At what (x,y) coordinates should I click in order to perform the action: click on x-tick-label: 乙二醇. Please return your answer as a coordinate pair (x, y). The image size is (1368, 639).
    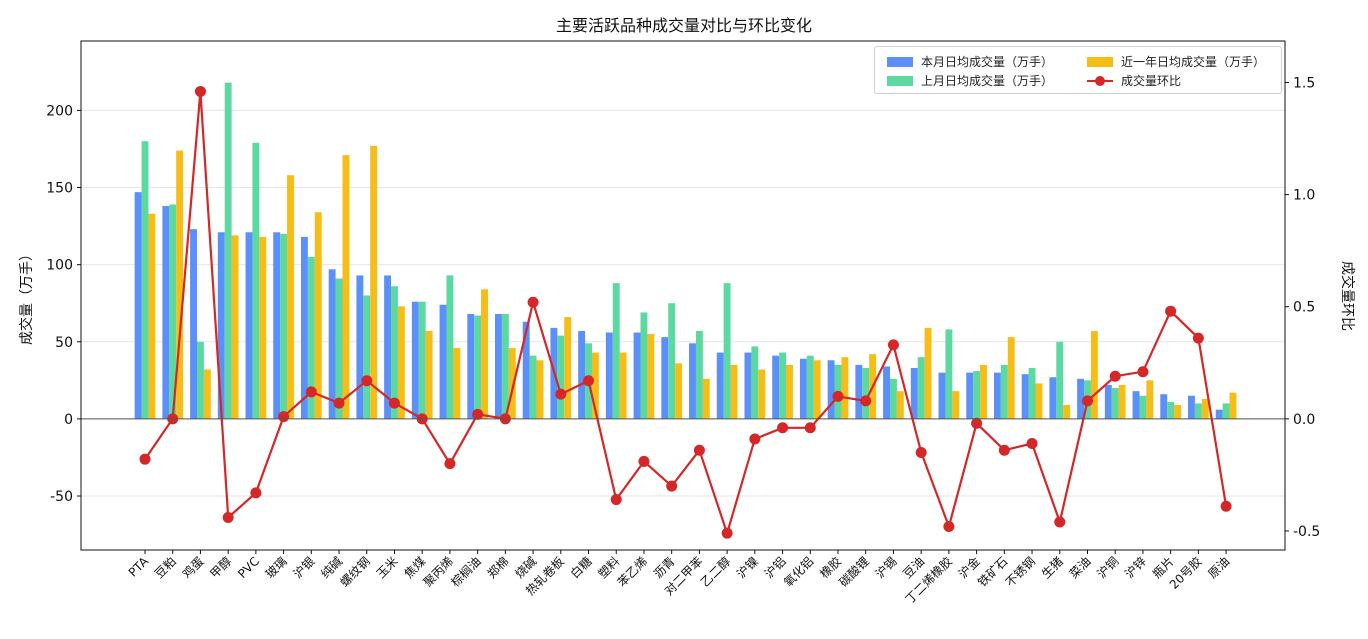
    Looking at the image, I should click on (715, 572).